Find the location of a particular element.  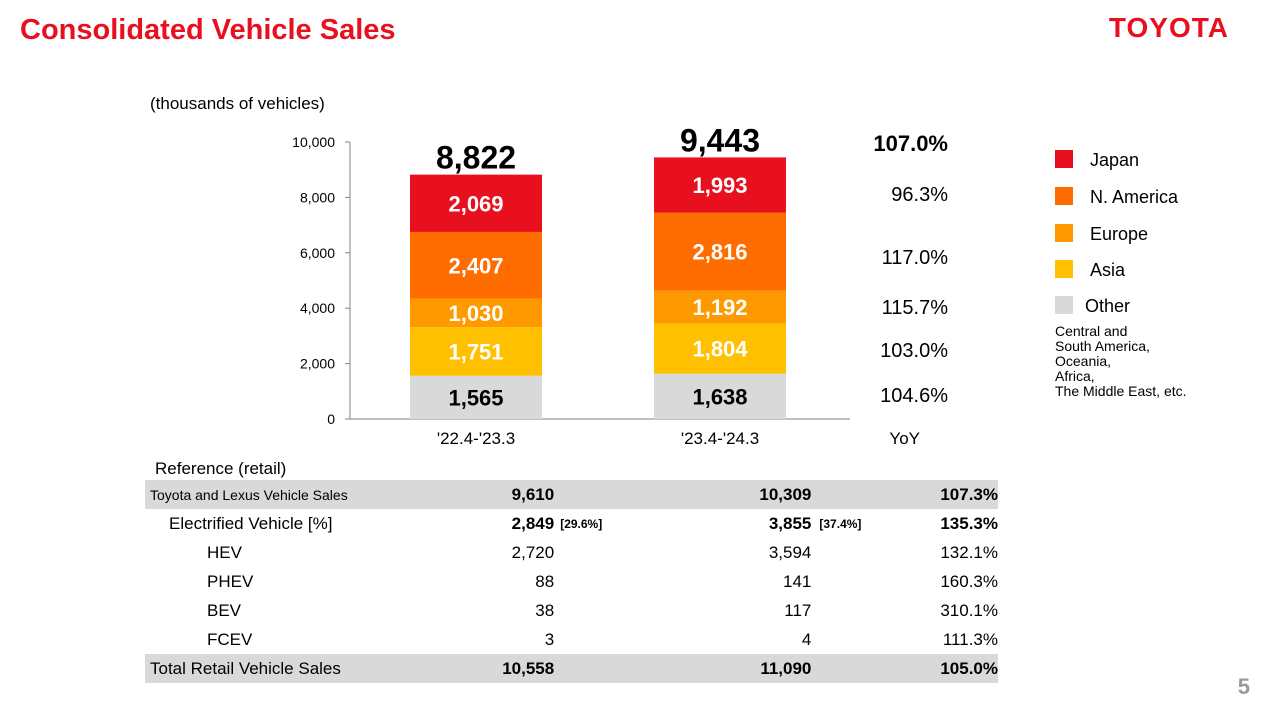

x-category-label: '22.4-'23.3 is located at coordinates (476, 438).